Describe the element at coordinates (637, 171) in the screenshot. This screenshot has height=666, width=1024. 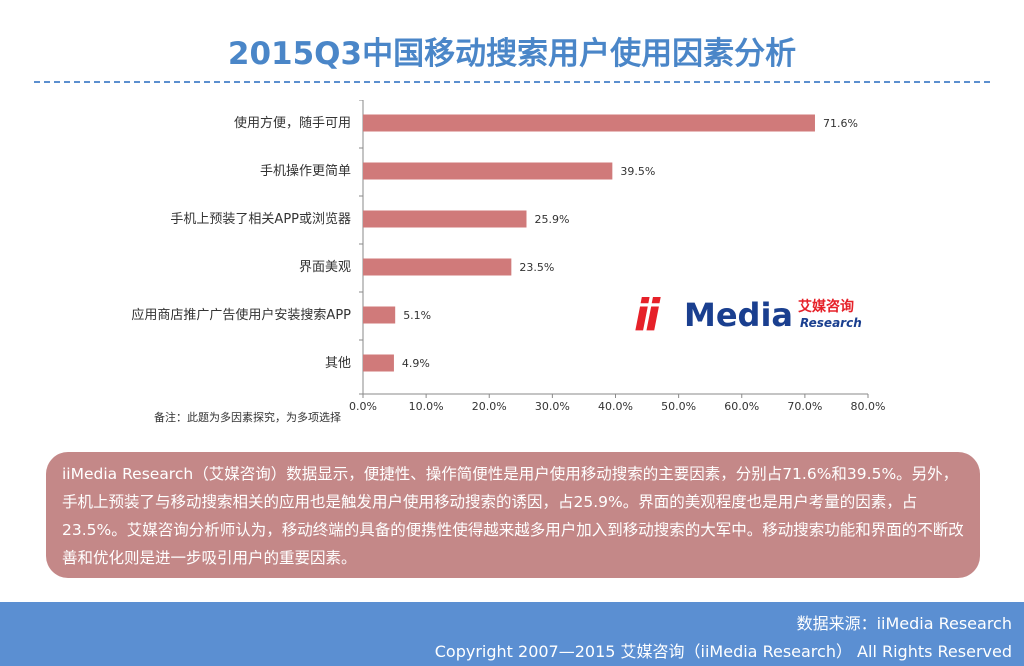
I see `data-label: 39.5%` at that location.